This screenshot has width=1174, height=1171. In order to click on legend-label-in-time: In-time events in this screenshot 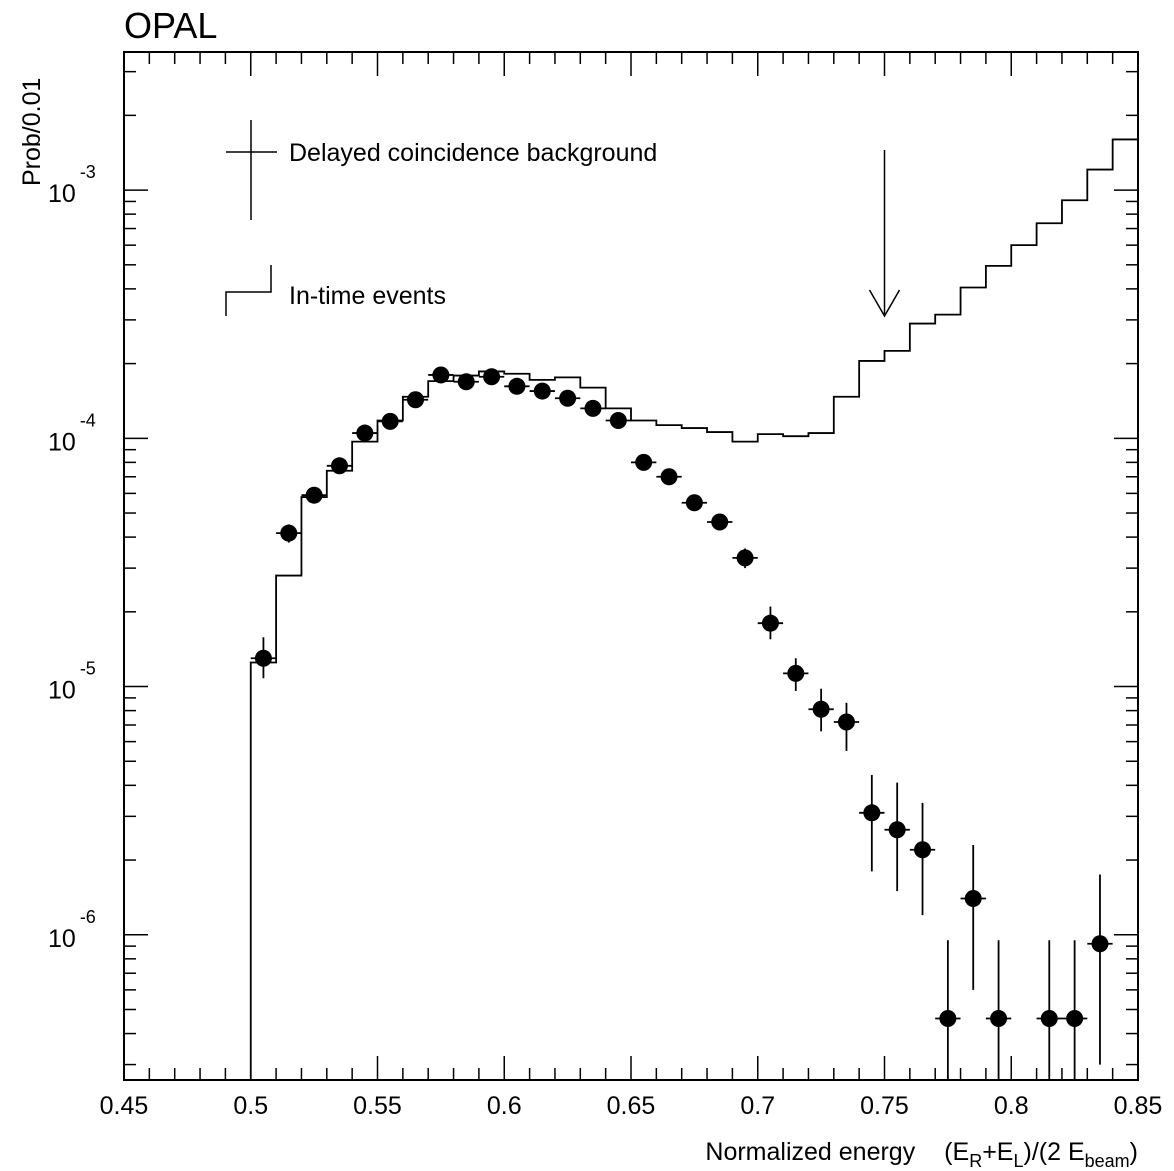, I will do `click(367, 296)`.